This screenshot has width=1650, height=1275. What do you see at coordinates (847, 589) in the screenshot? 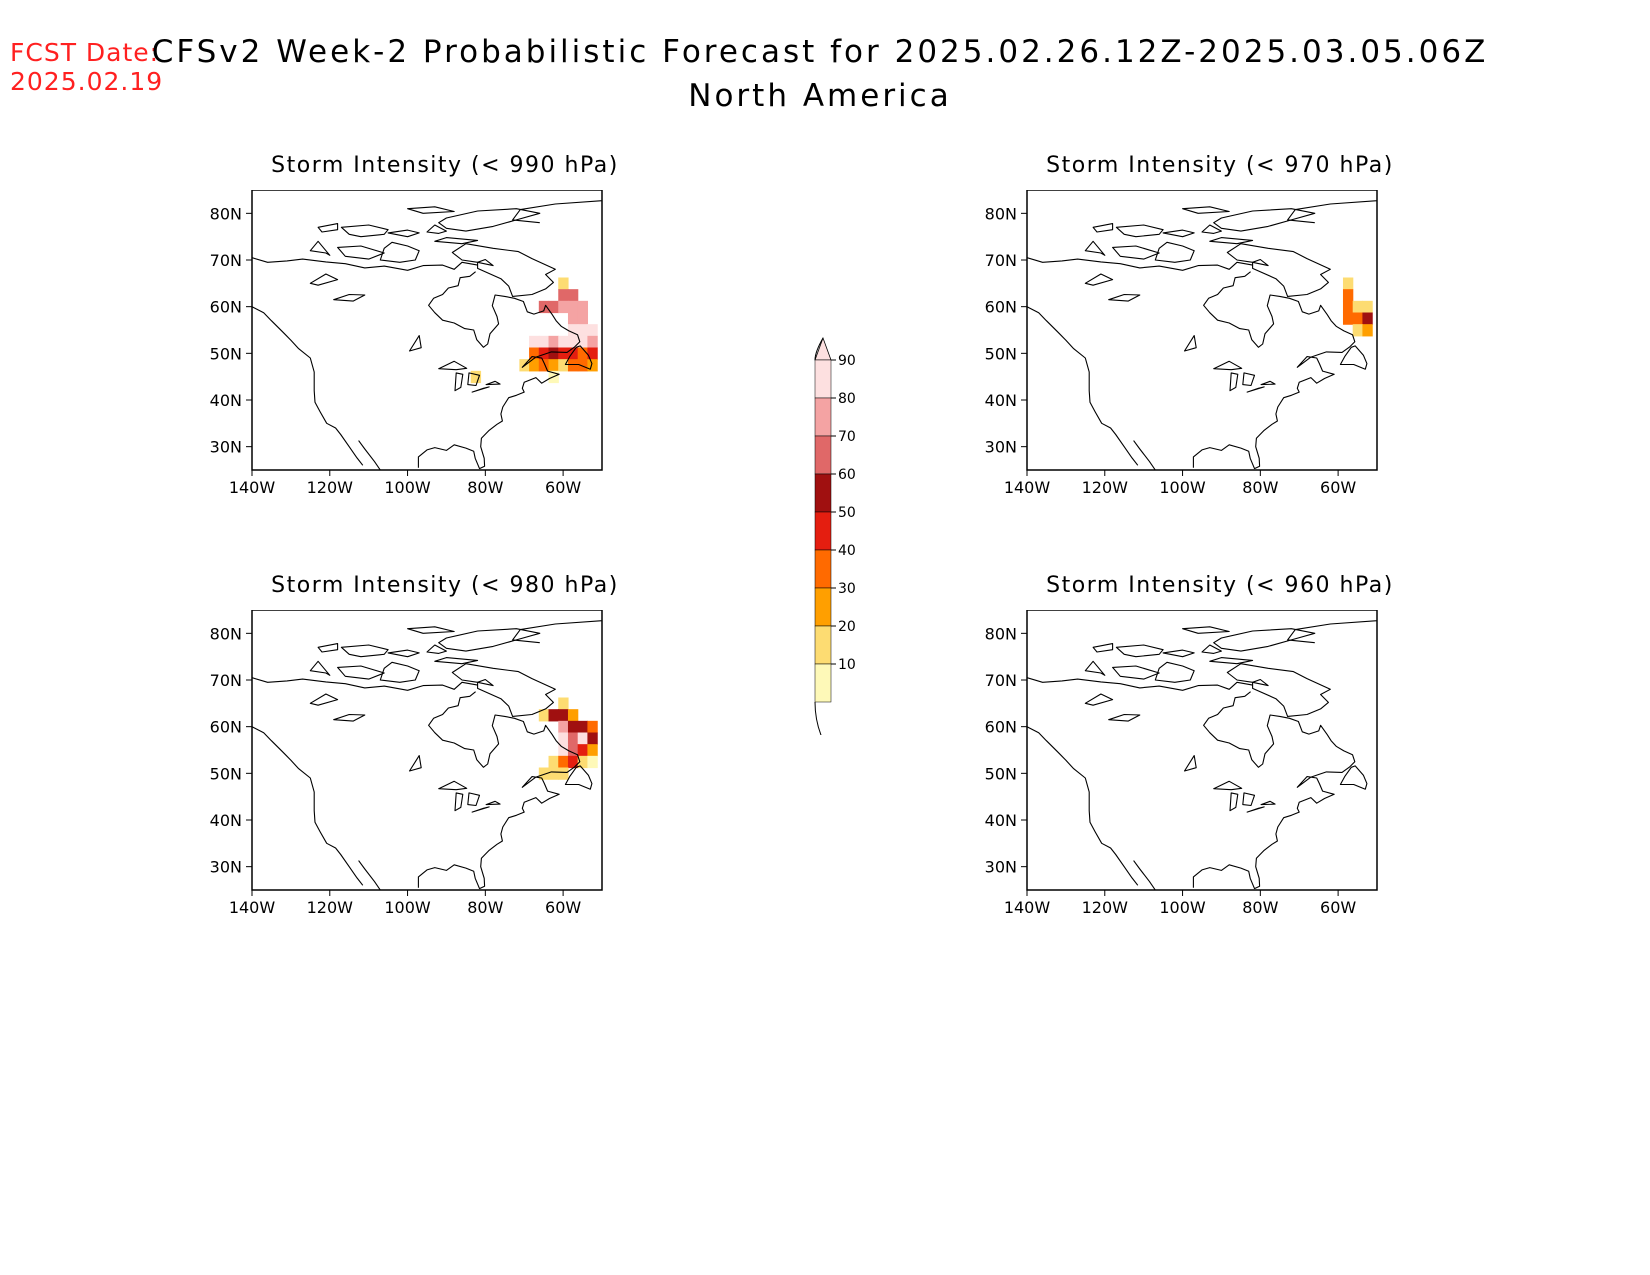
I see `colorbar-label: 30` at bounding box center [847, 589].